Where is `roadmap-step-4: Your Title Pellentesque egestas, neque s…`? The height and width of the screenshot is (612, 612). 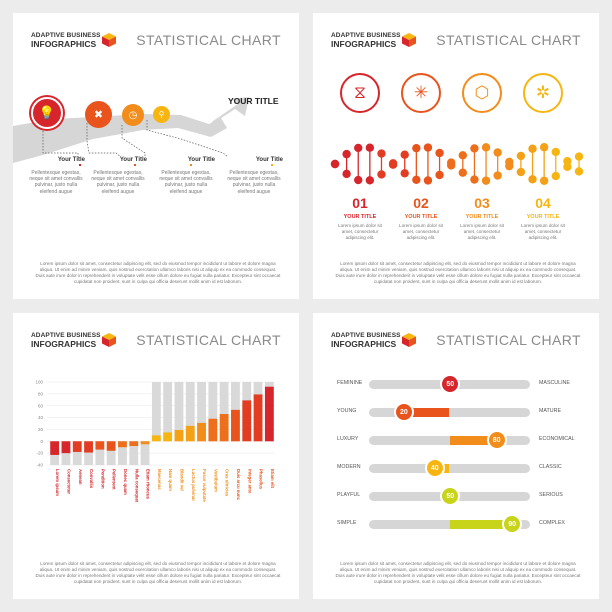 roadmap-step-4: Your Title Pellentesque egestas, neque s… is located at coordinates (254, 176).